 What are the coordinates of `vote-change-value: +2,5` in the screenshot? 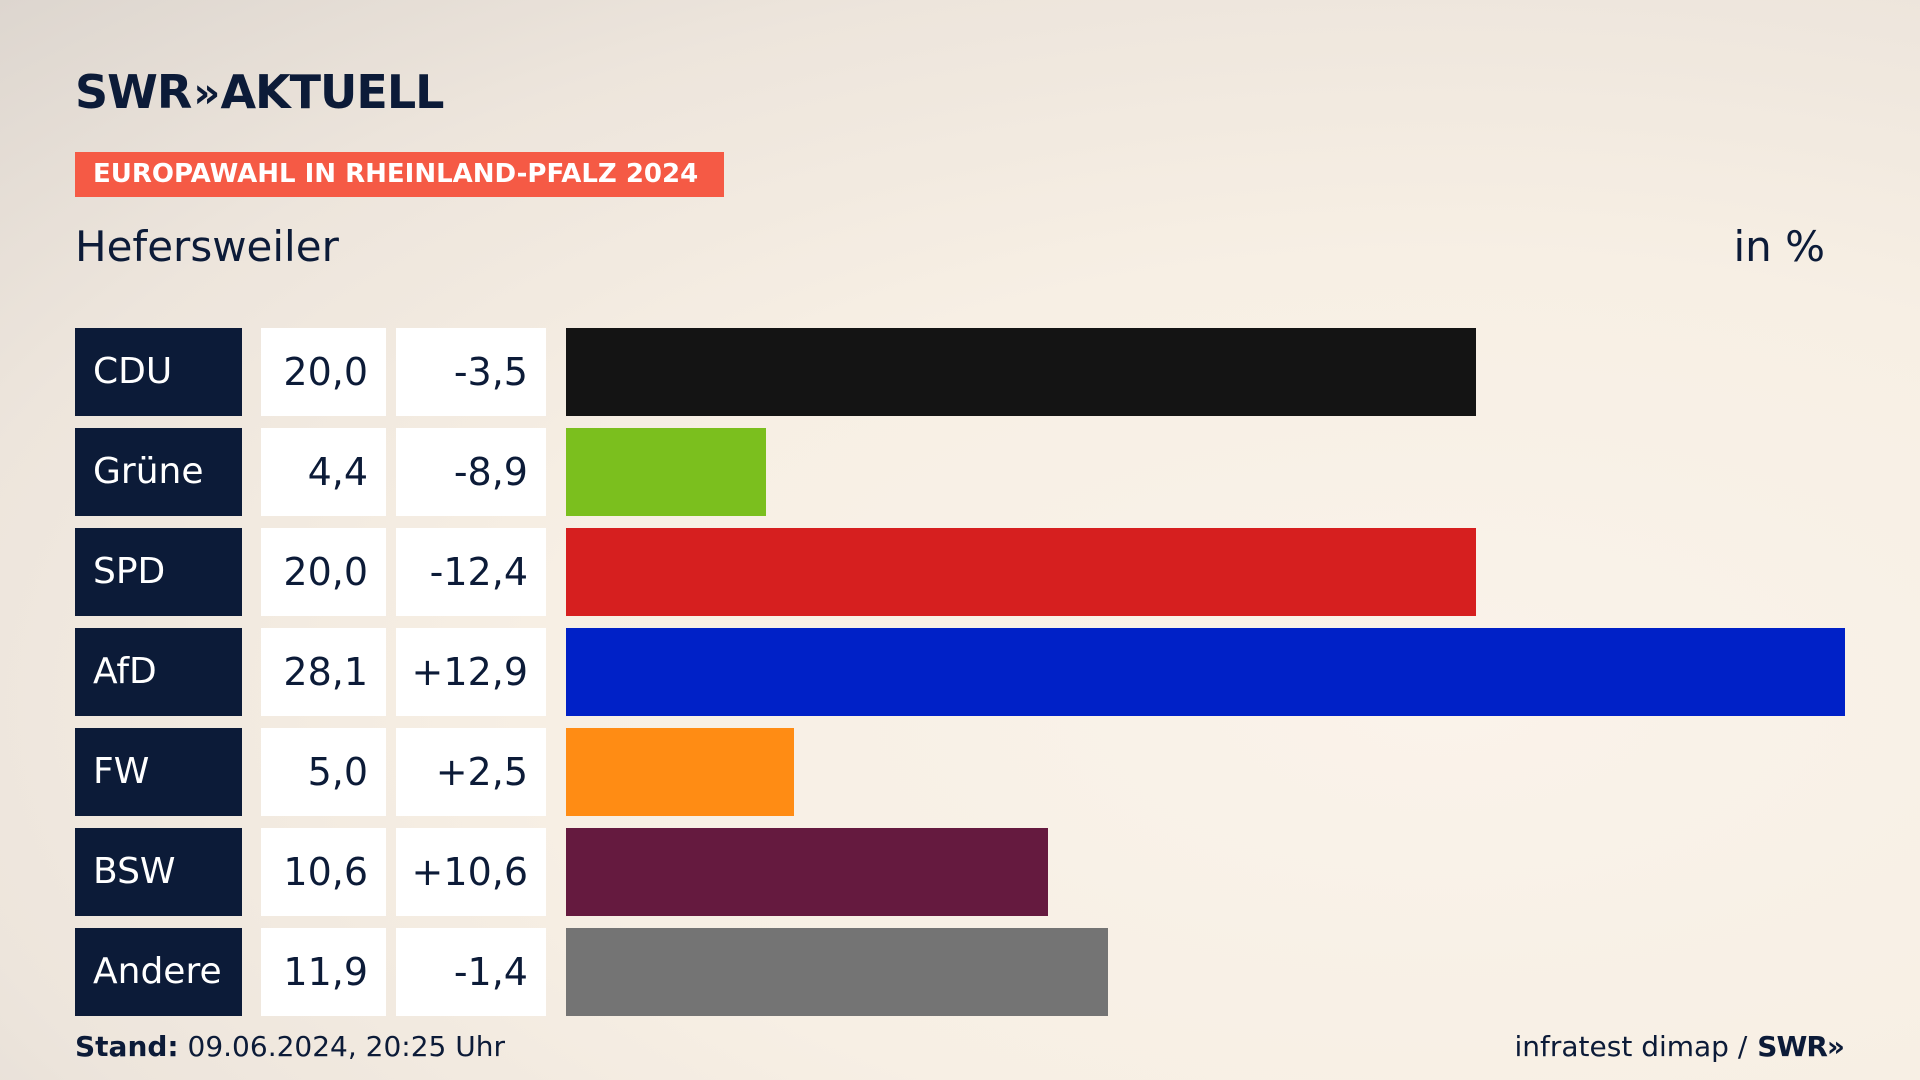 It's located at (471, 772).